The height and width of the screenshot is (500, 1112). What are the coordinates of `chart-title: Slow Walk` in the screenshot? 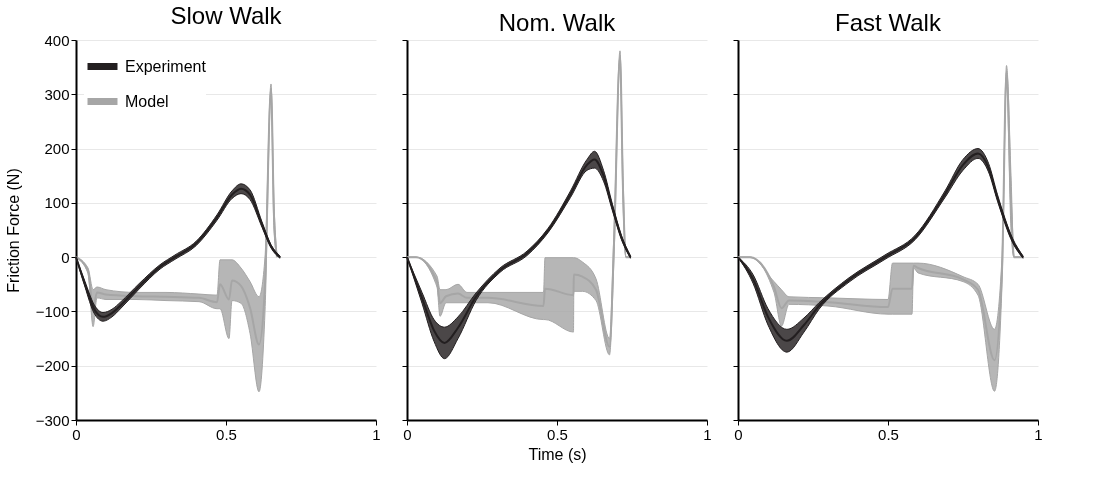 It's located at (226, 15).